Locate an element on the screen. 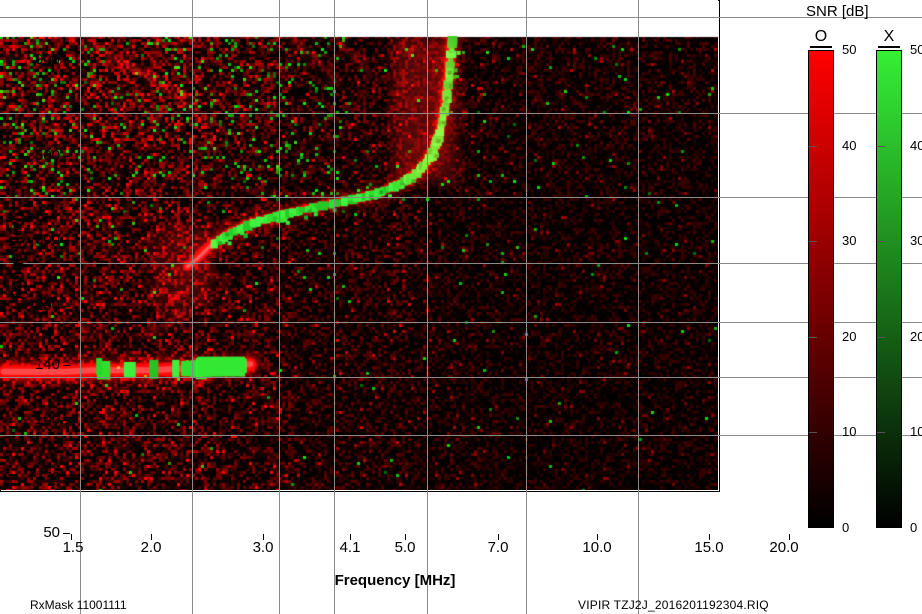 This screenshot has width=922, height=614. x-axis-tick-label: 4.1 is located at coordinates (350, 547).